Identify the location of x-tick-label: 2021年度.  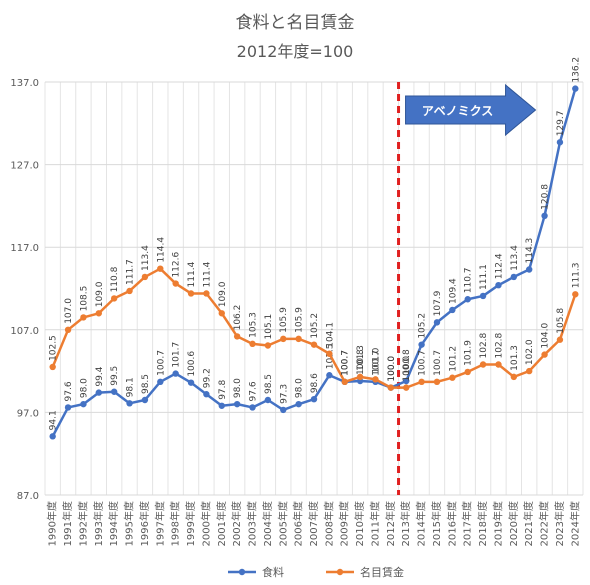
(528, 523).